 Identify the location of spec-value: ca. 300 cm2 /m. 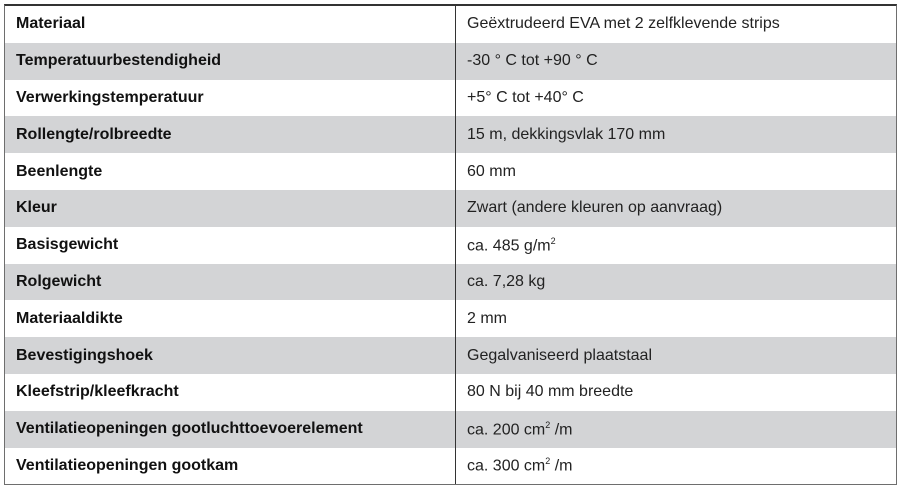
(676, 465).